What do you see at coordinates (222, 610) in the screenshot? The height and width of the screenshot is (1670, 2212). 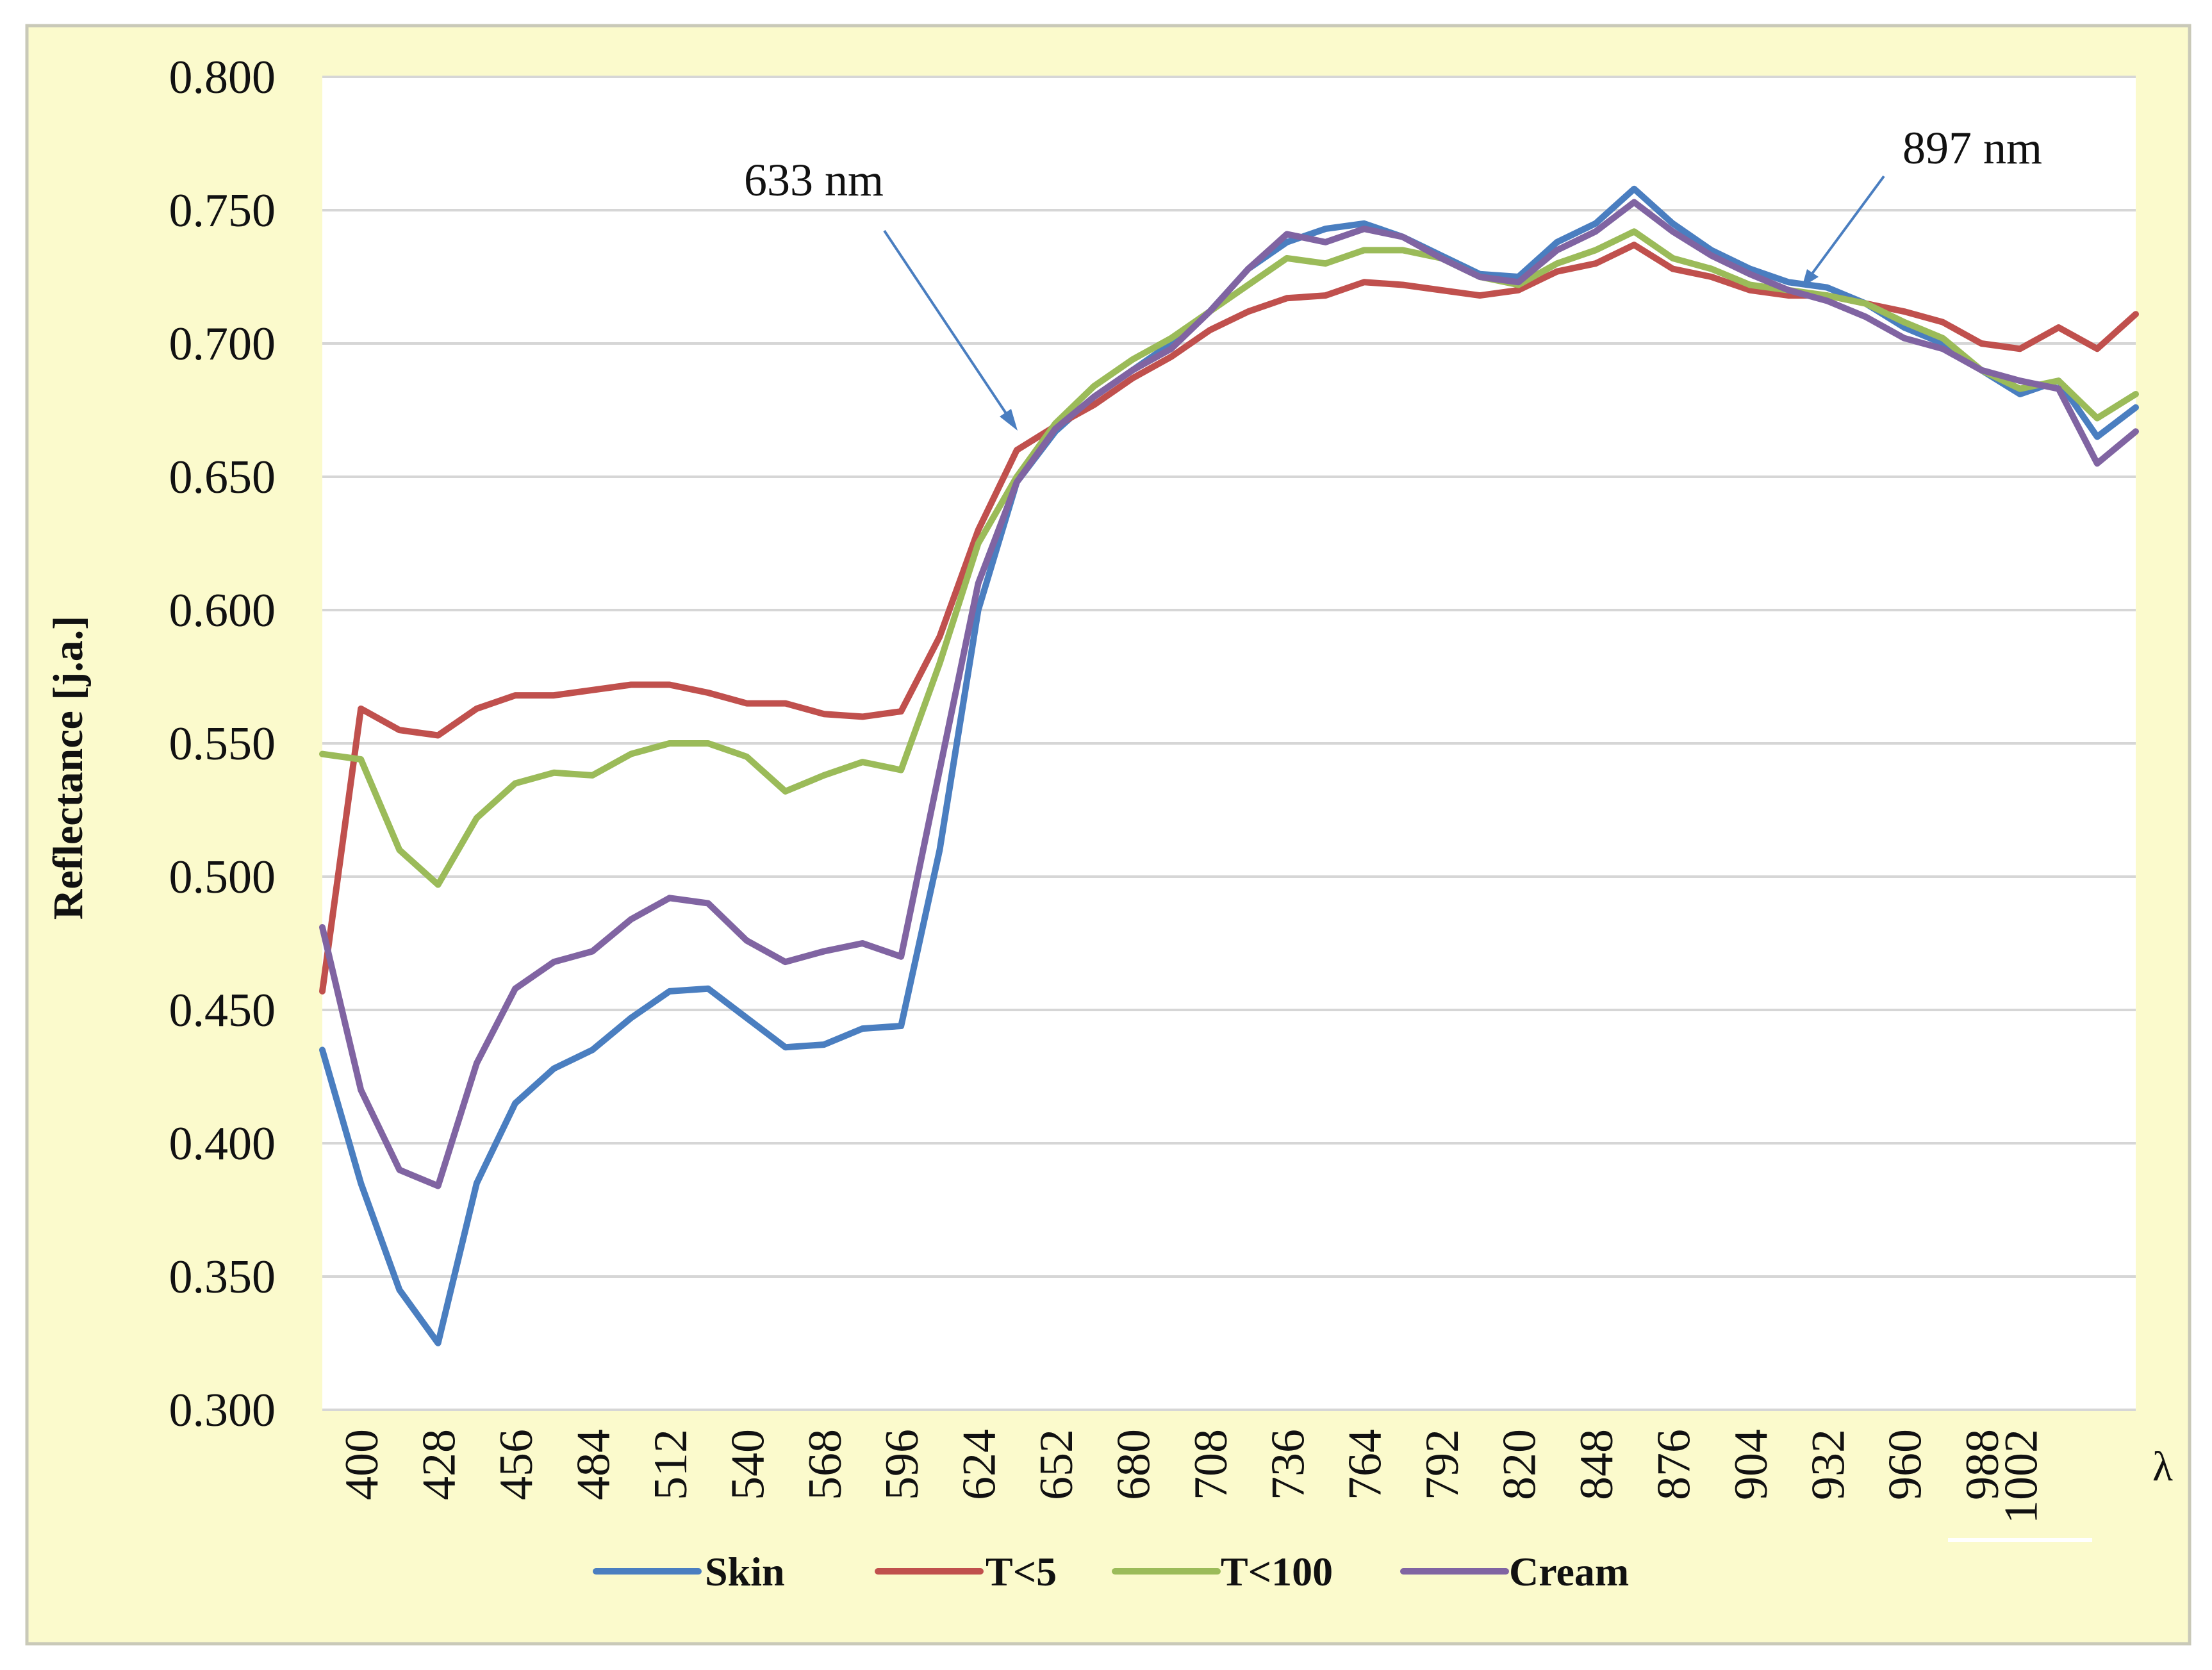 I see `y-tick-label: 0.600` at bounding box center [222, 610].